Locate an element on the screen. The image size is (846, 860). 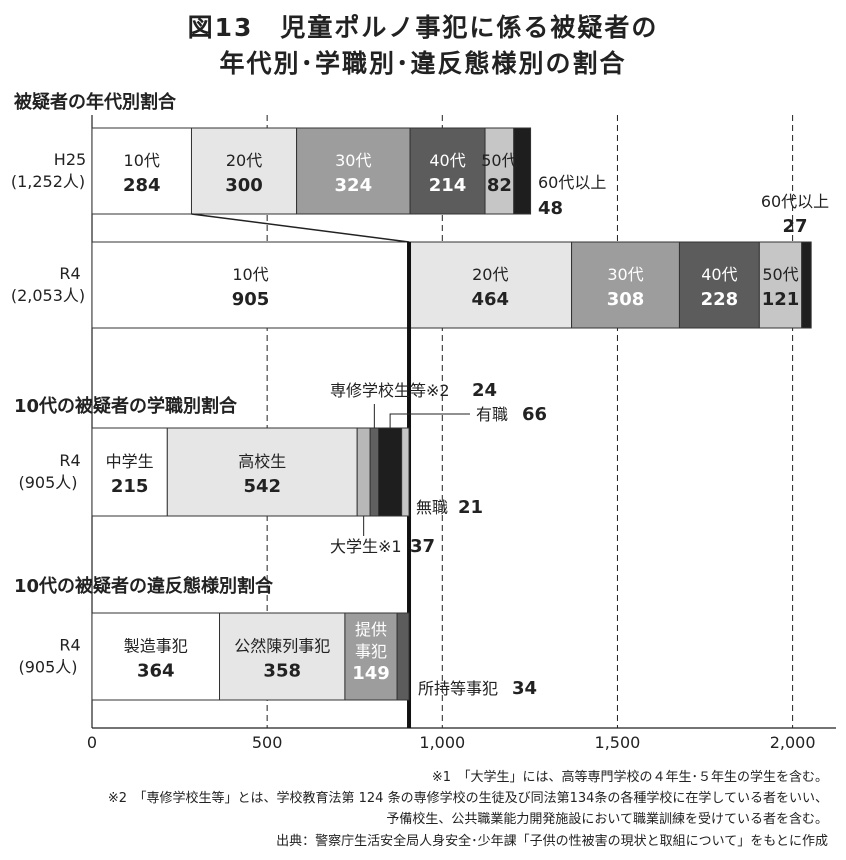
segment-name: 中学生 is located at coordinates (130, 461).